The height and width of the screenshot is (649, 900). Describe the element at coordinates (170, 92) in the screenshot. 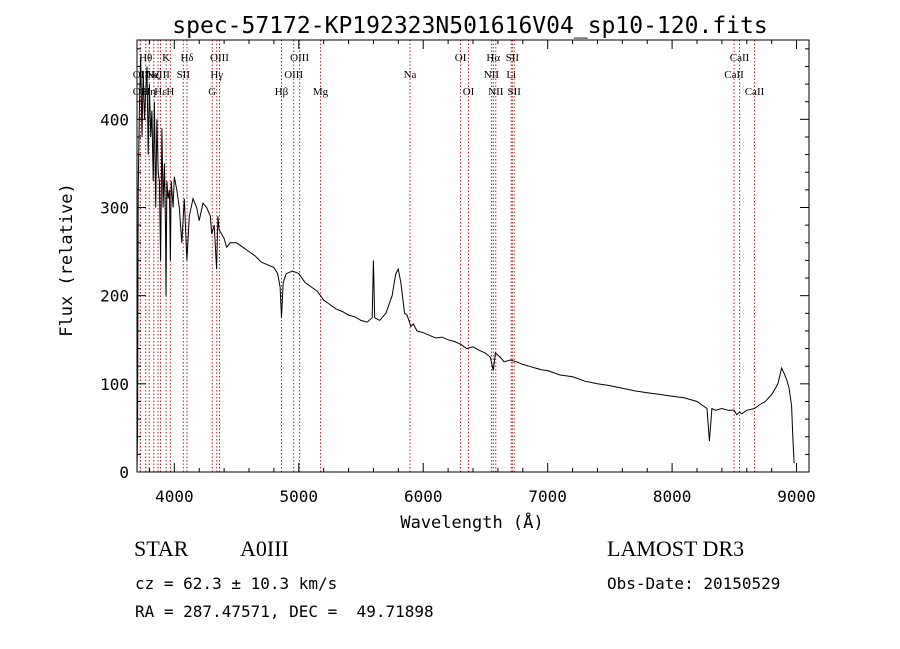

I see `line-label: H` at that location.